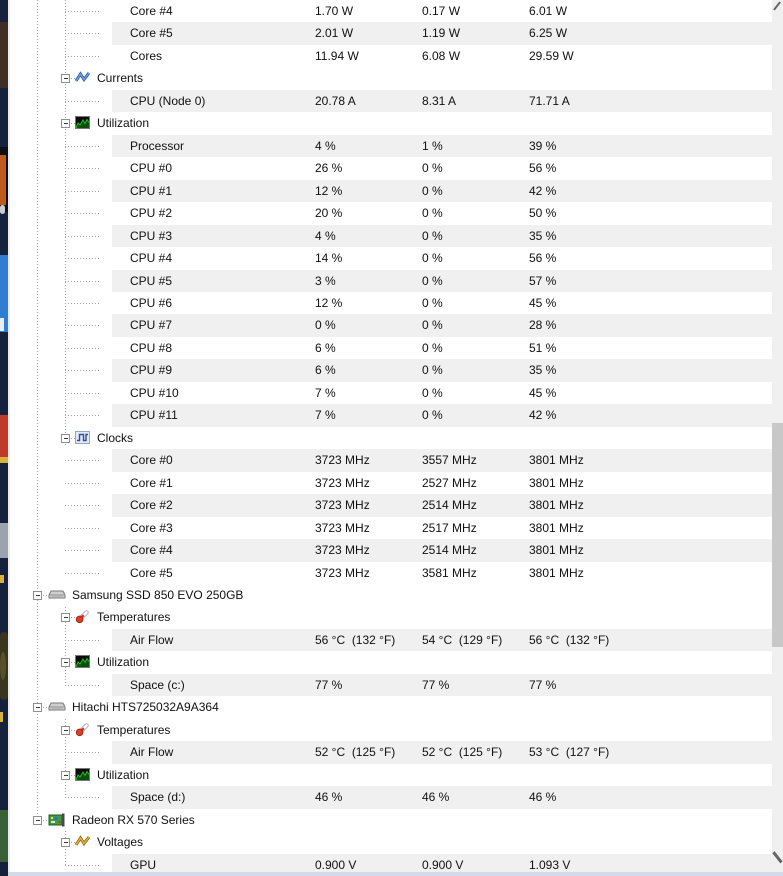 The width and height of the screenshot is (783, 876). What do you see at coordinates (391, 573) in the screenshot?
I see `tree-row-sensor: Core #5 3723 MHz 3581 MHz 3801 MHz` at bounding box center [391, 573].